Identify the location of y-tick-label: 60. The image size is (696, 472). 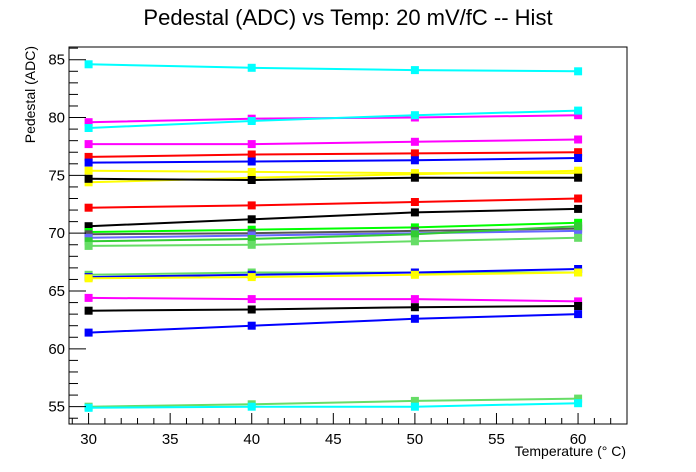
(56, 349).